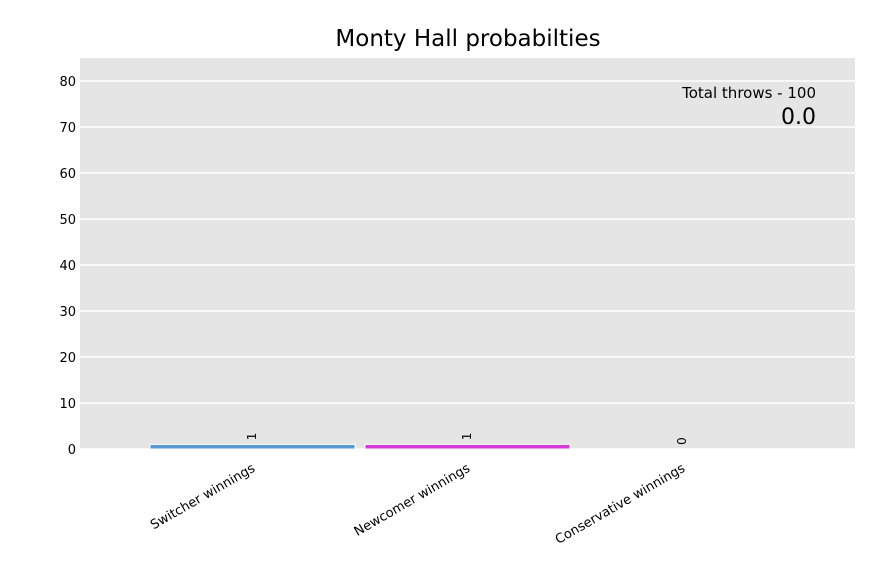 The width and height of the screenshot is (876, 578). I want to click on x-category-label: Conservative winnings, so click(620, 504).